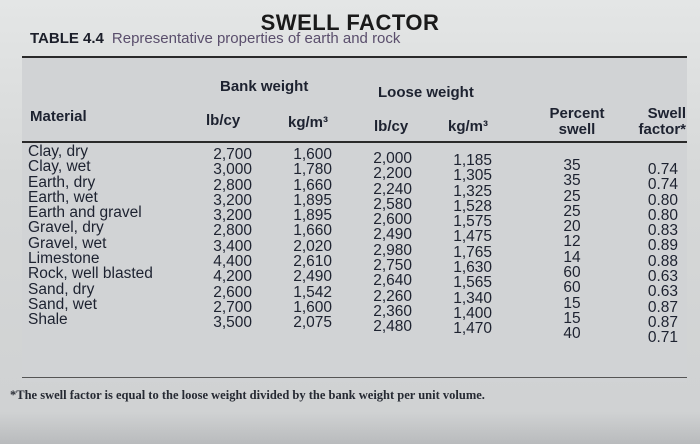 This screenshot has width=700, height=444. I want to click on cell-material: Shale, so click(48, 320).